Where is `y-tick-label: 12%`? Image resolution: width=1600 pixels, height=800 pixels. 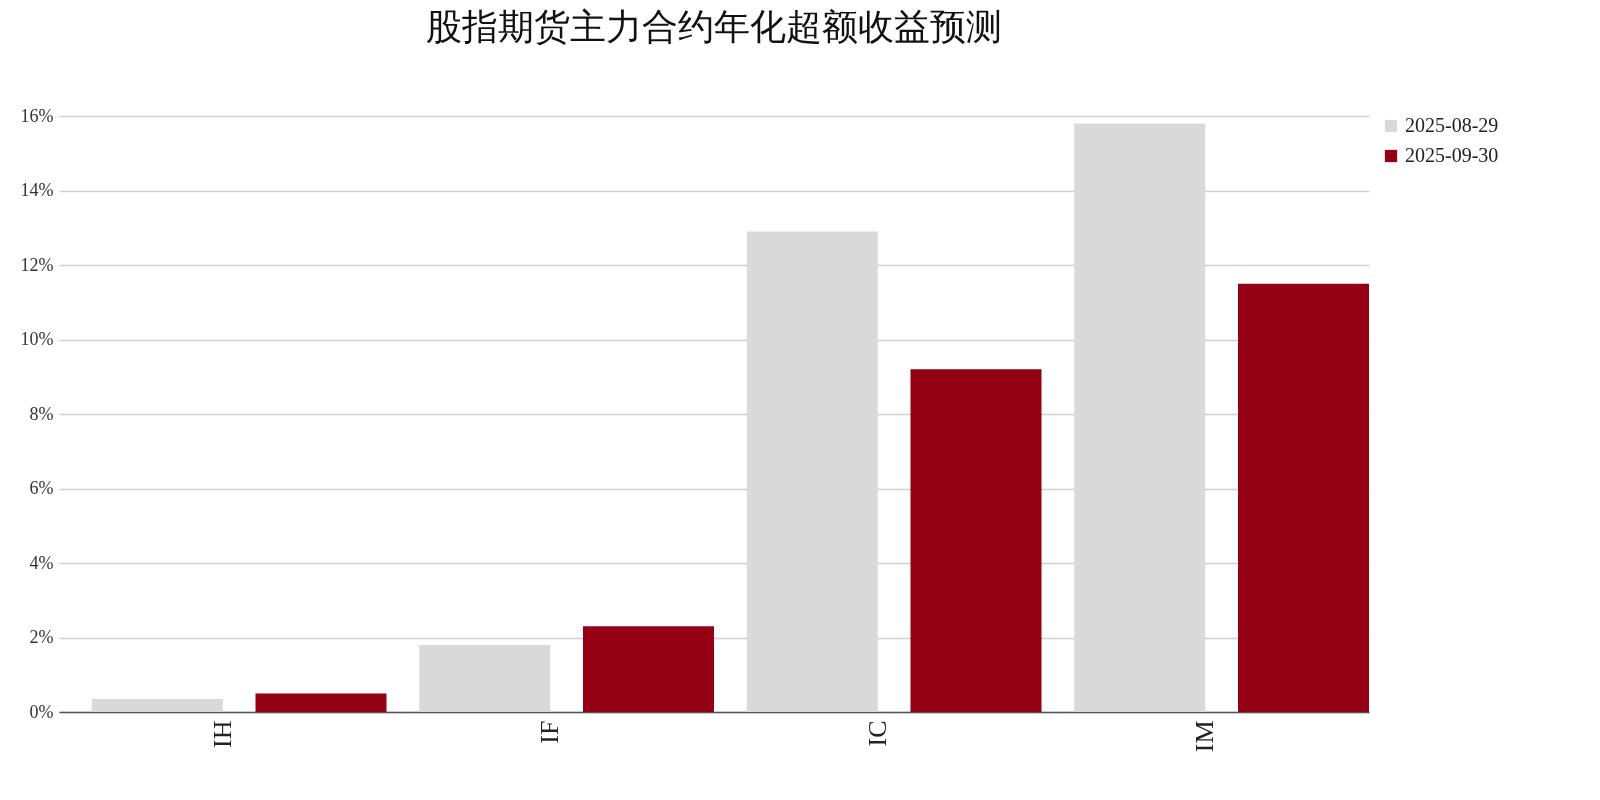
y-tick-label: 12% is located at coordinates (37, 264).